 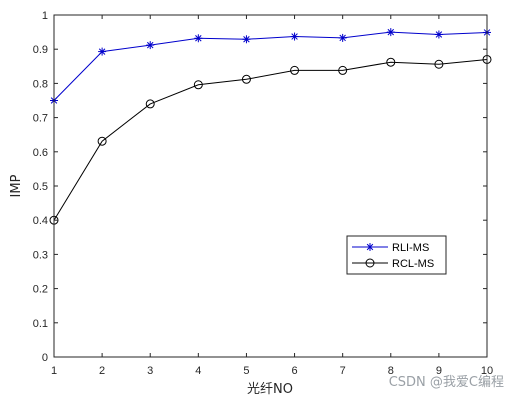 What do you see at coordinates (150, 371) in the screenshot?
I see `x-tick-label: 3` at bounding box center [150, 371].